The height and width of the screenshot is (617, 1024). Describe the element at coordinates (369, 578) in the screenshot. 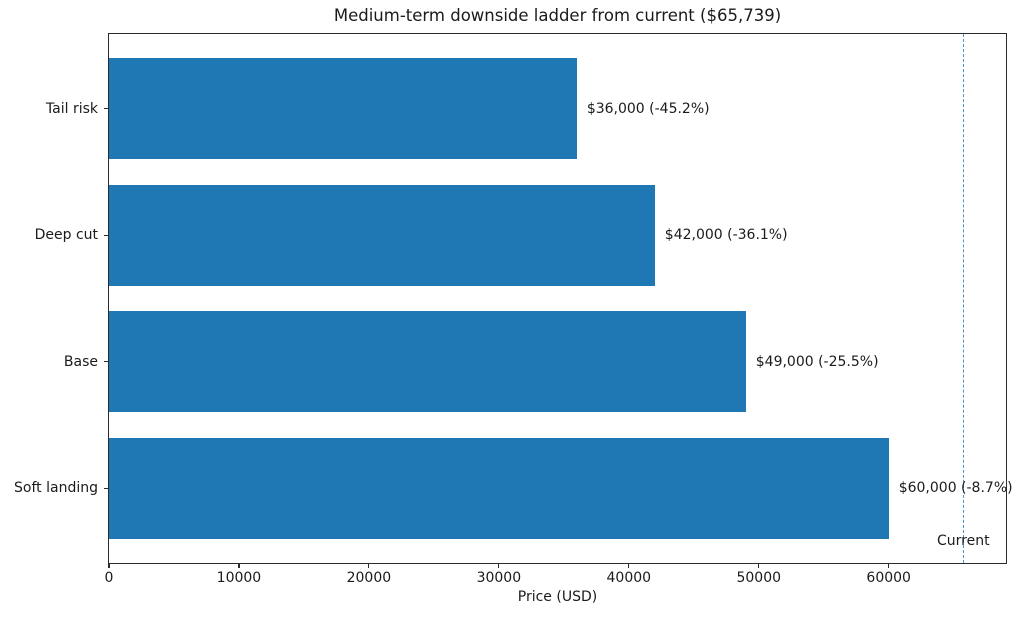

I see `x-tick-label: 20000` at that location.